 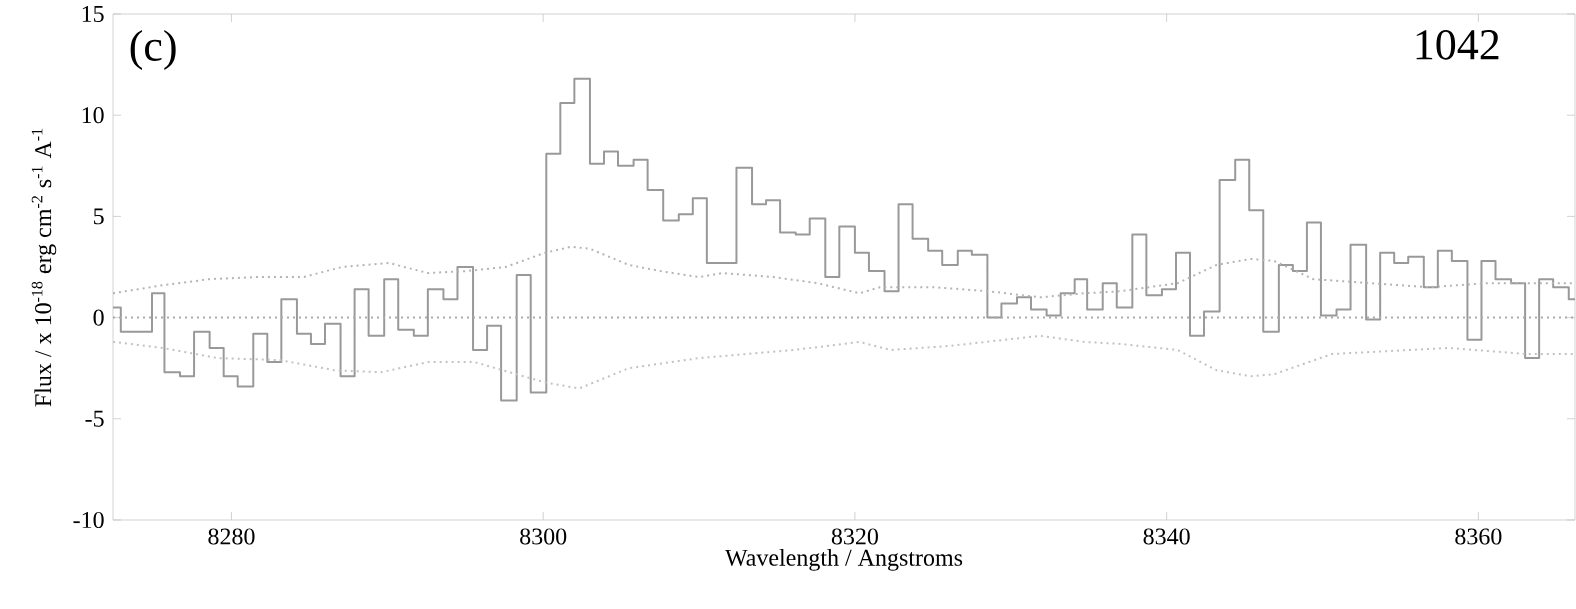 What do you see at coordinates (231, 536) in the screenshot?
I see `x-tick-label: 8280` at bounding box center [231, 536].